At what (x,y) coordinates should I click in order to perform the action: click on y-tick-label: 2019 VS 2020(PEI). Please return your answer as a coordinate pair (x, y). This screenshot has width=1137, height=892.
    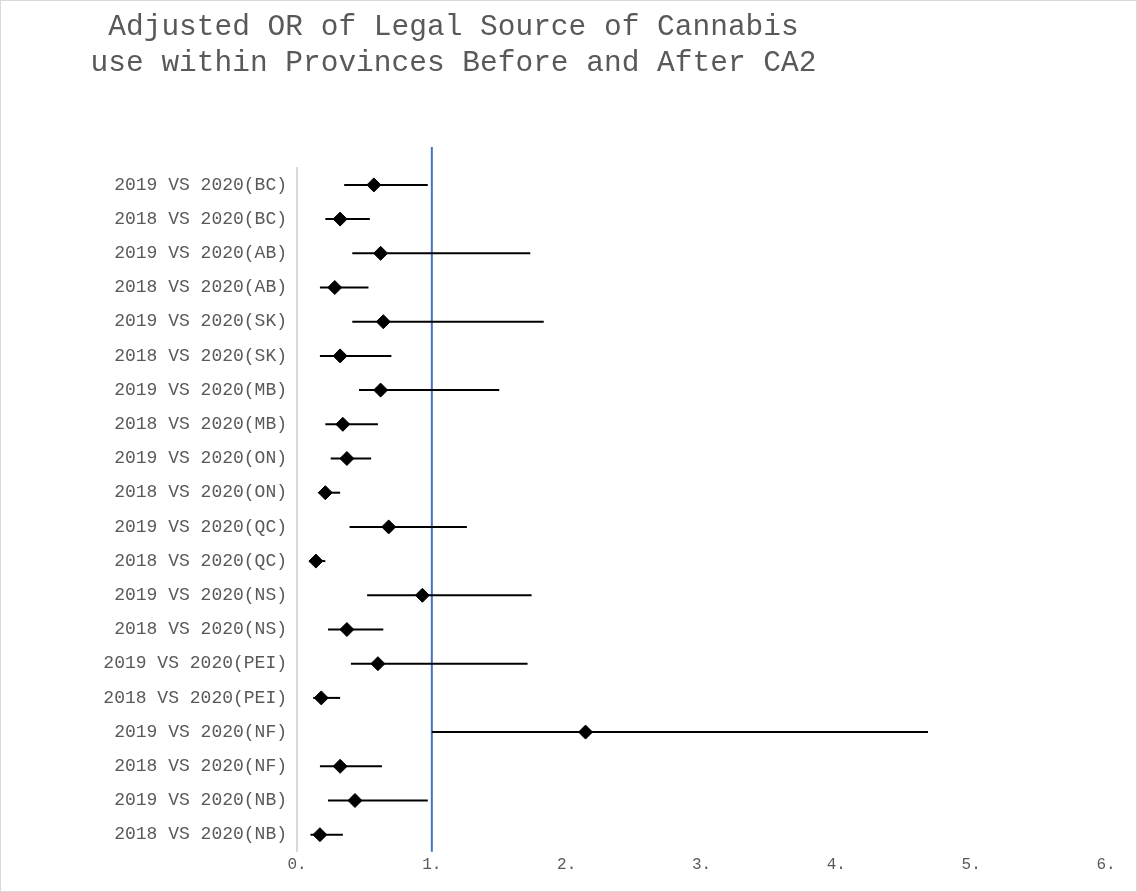
    Looking at the image, I should click on (195, 663).